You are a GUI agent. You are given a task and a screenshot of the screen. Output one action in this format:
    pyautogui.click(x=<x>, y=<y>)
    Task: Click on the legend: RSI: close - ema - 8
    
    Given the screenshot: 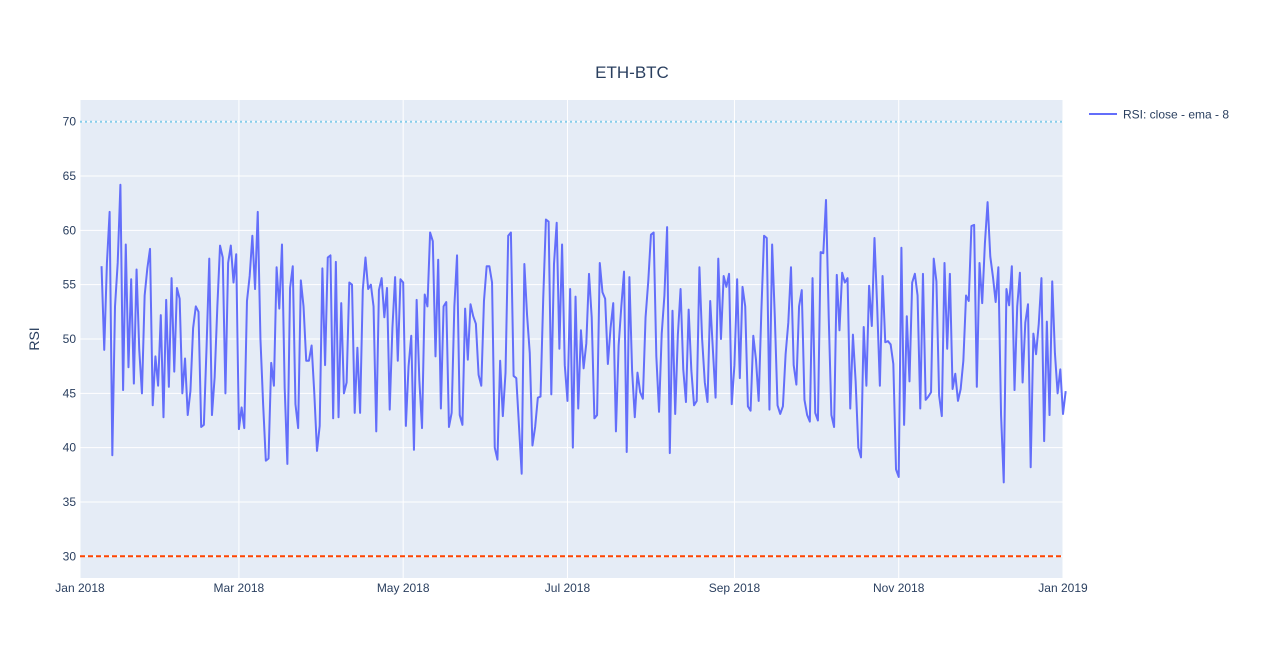 What is the action you would take?
    pyautogui.click(x=1159, y=115)
    